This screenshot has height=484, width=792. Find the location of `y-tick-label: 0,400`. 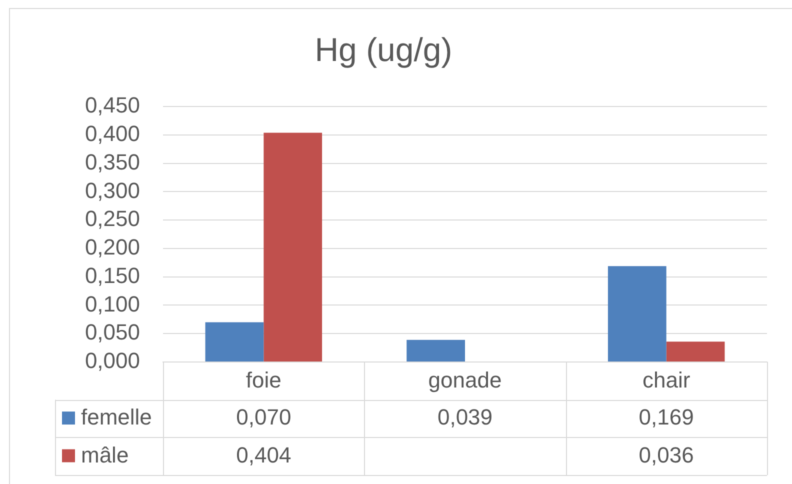

y-tick-label: 0,400 is located at coordinates (112, 133).